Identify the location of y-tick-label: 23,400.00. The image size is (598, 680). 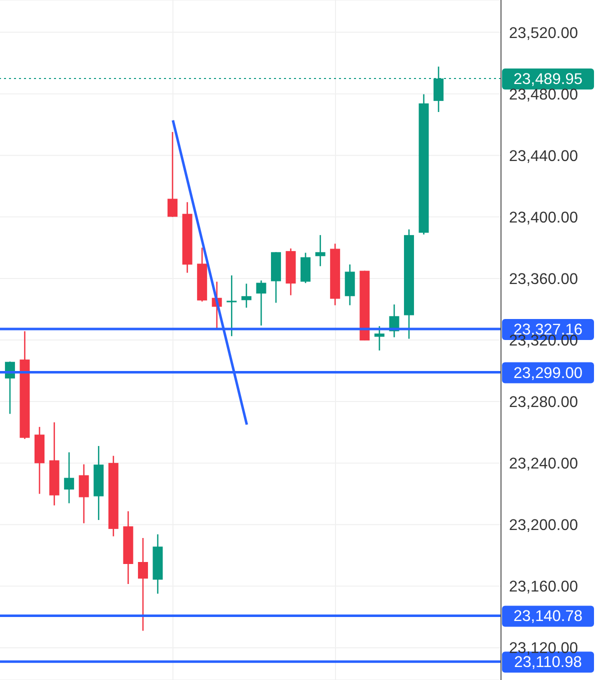
(543, 217).